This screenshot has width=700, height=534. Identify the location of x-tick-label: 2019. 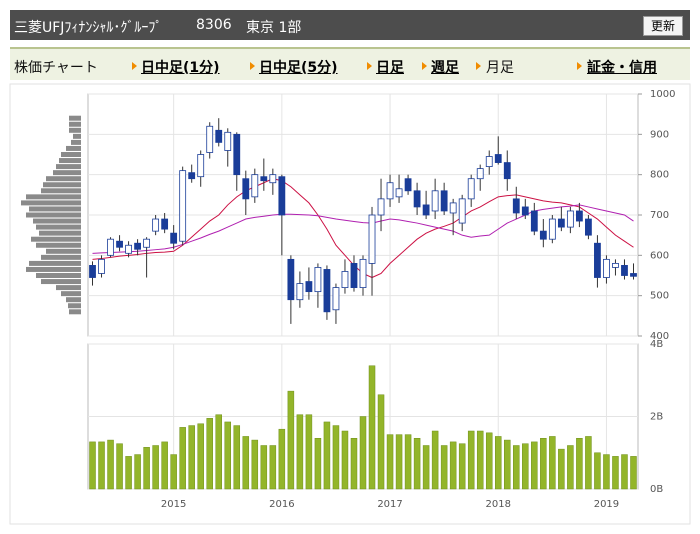
(606, 504).